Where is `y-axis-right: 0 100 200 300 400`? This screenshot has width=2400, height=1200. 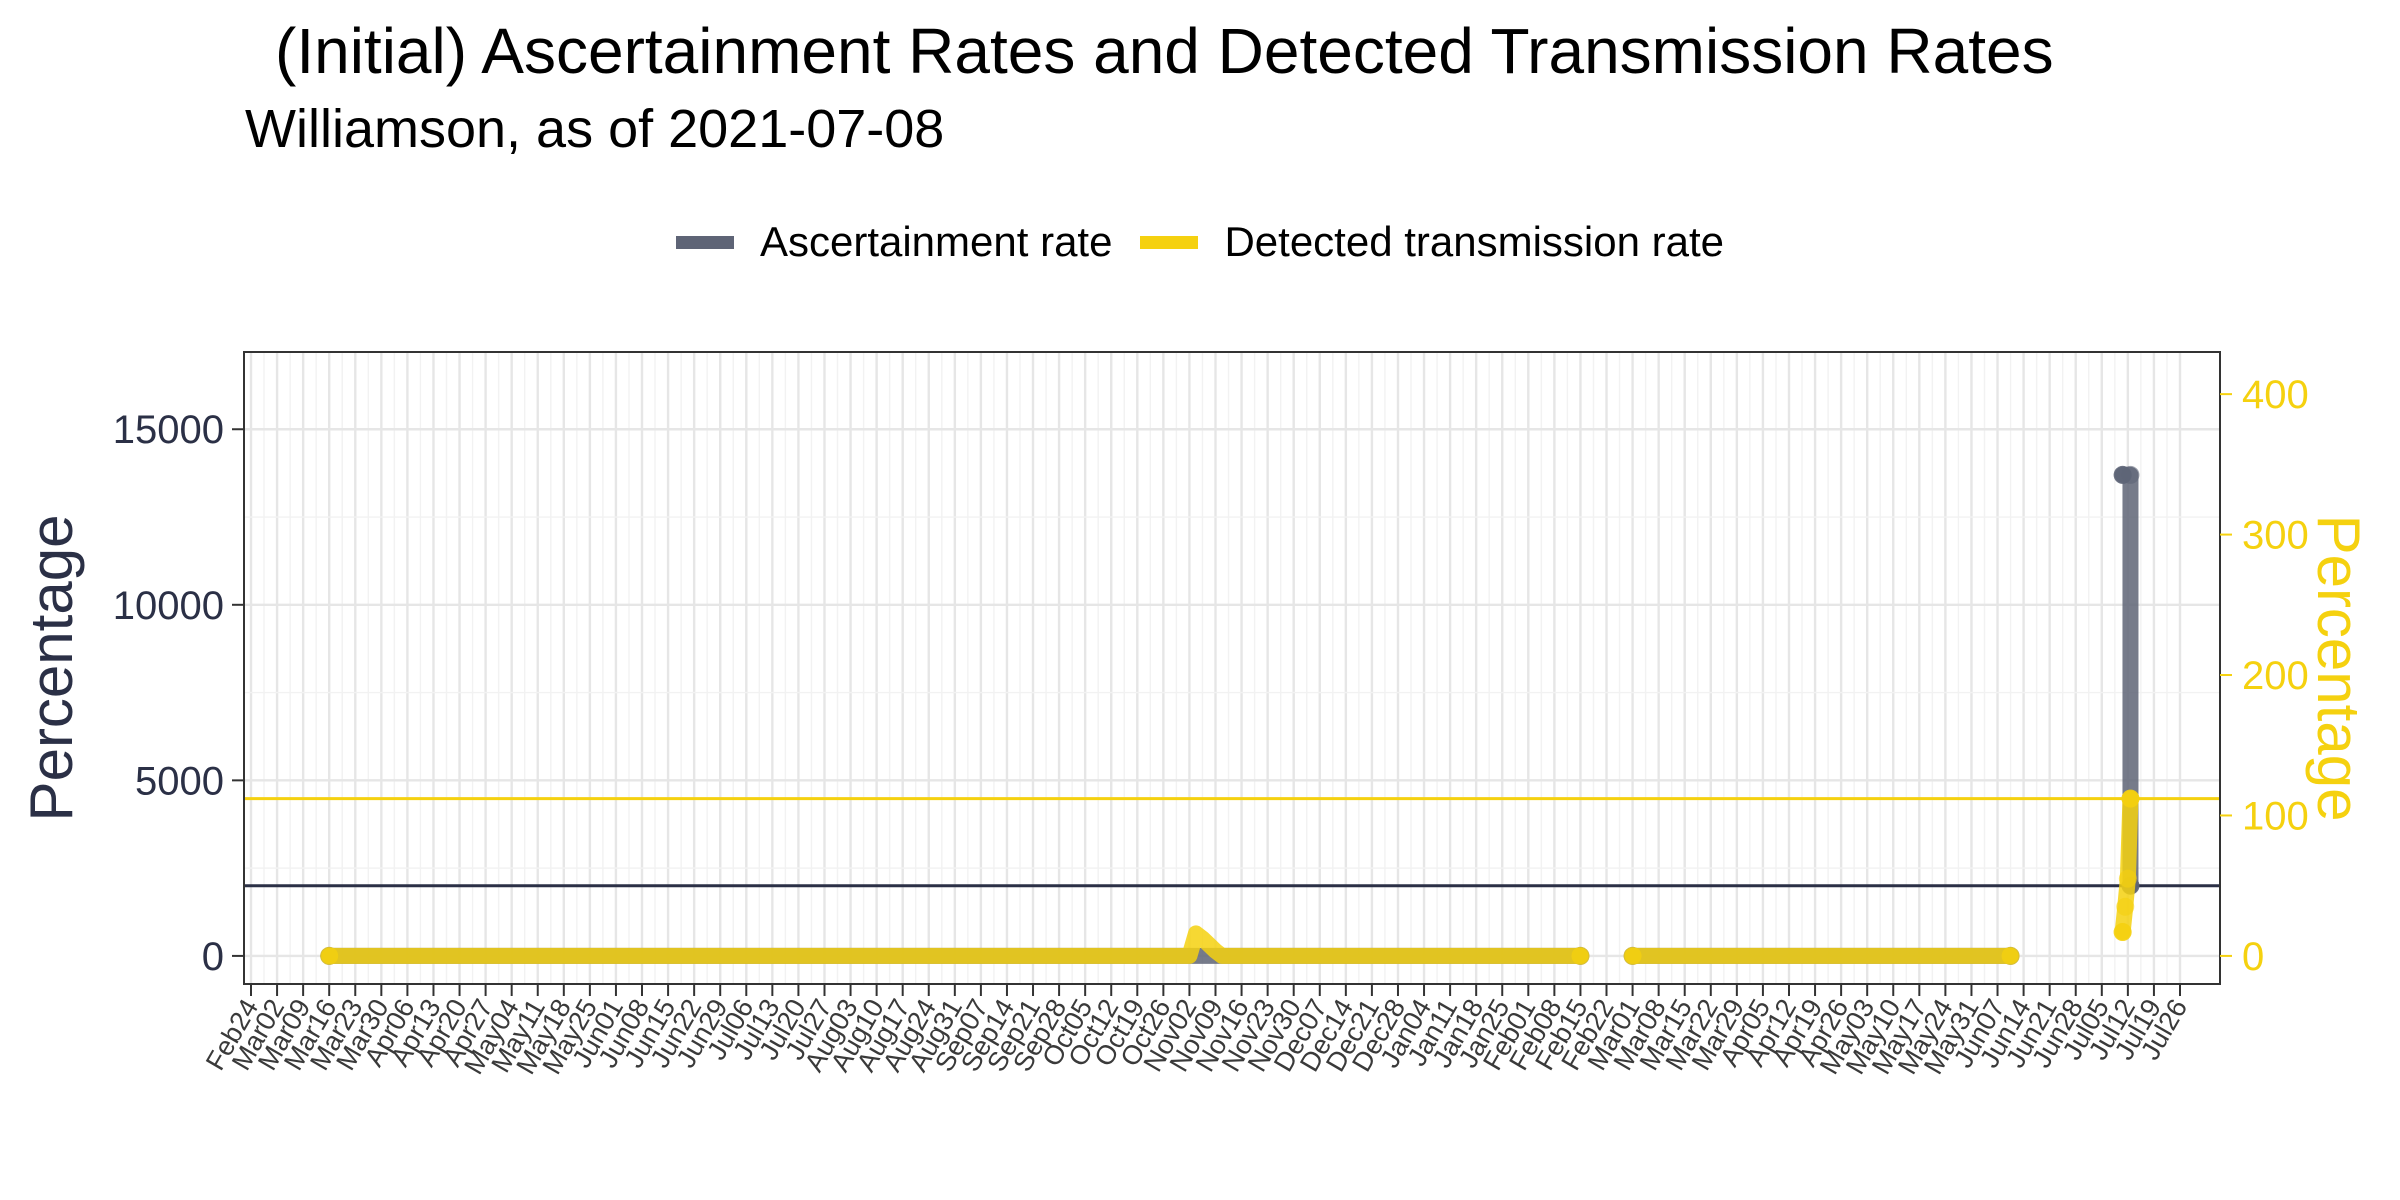 y-axis-right: 0 100 200 300 400 is located at coordinates (2264, 676).